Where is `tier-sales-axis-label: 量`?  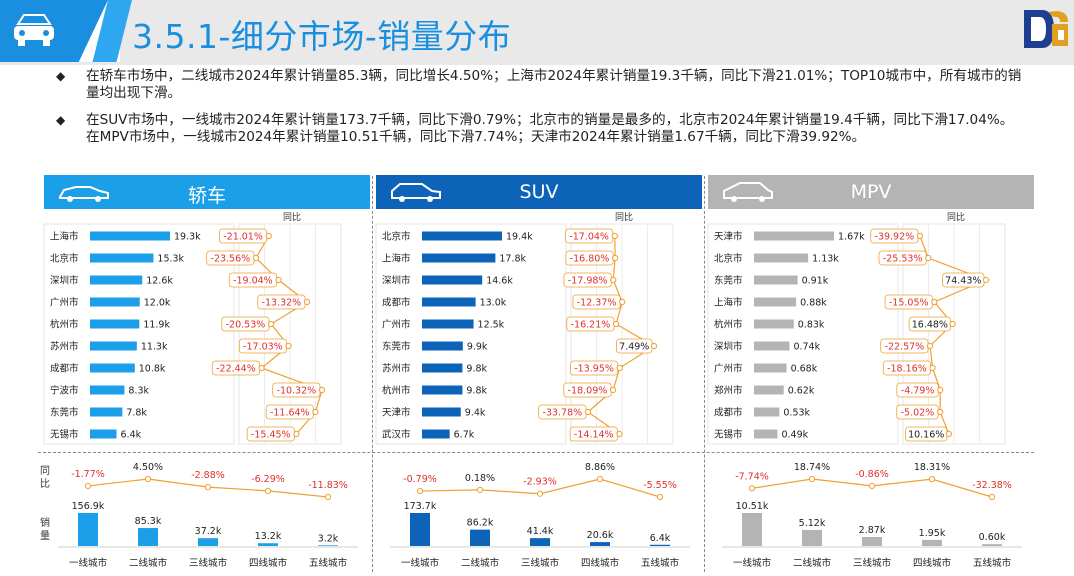
tier-sales-axis-label: 量 is located at coordinates (45, 536).